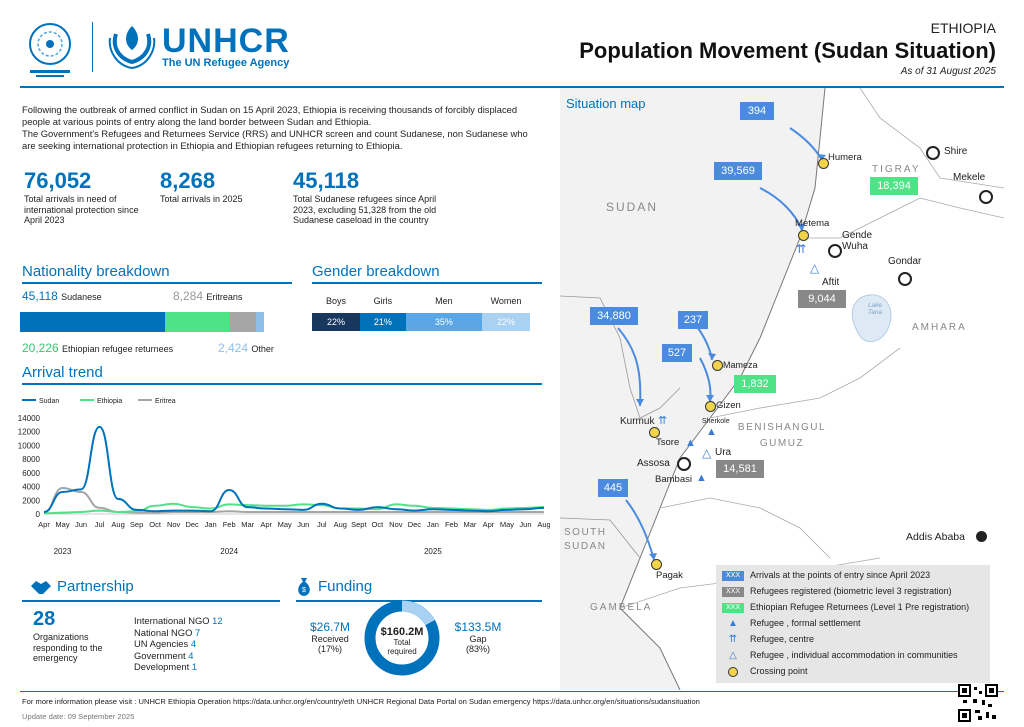  I want to click on sudanese-legend: 45,118 Sudanese, so click(62, 296).